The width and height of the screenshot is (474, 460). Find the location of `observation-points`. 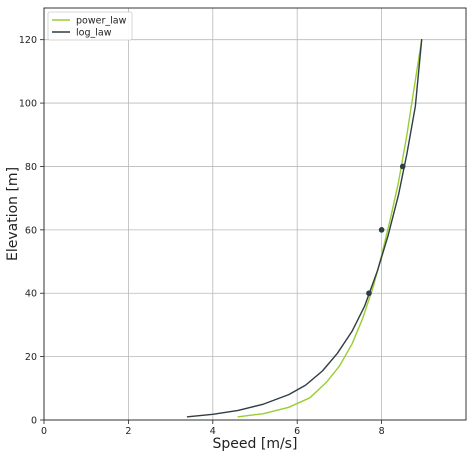

observation-points is located at coordinates (386, 230).